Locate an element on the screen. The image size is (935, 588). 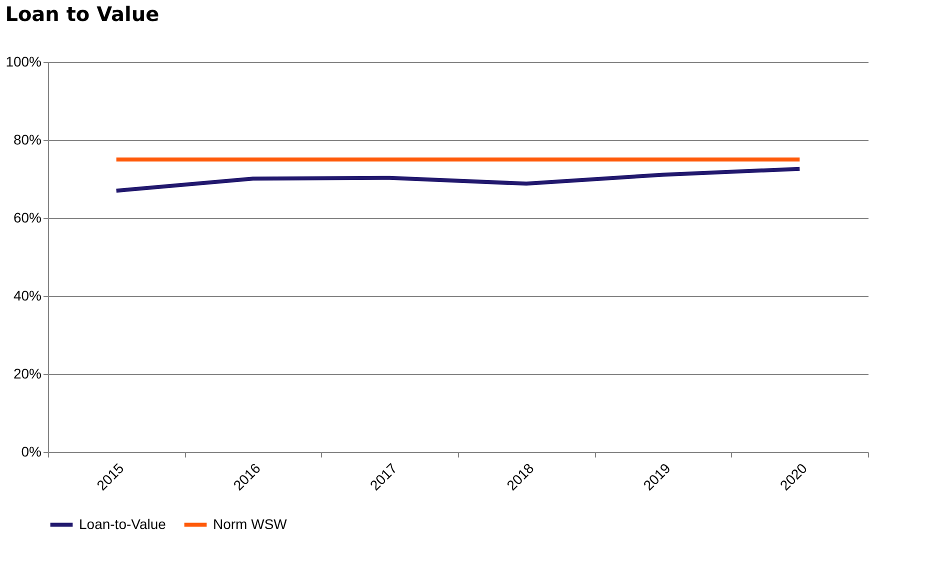
y-tick-label: 20% is located at coordinates (27, 374).